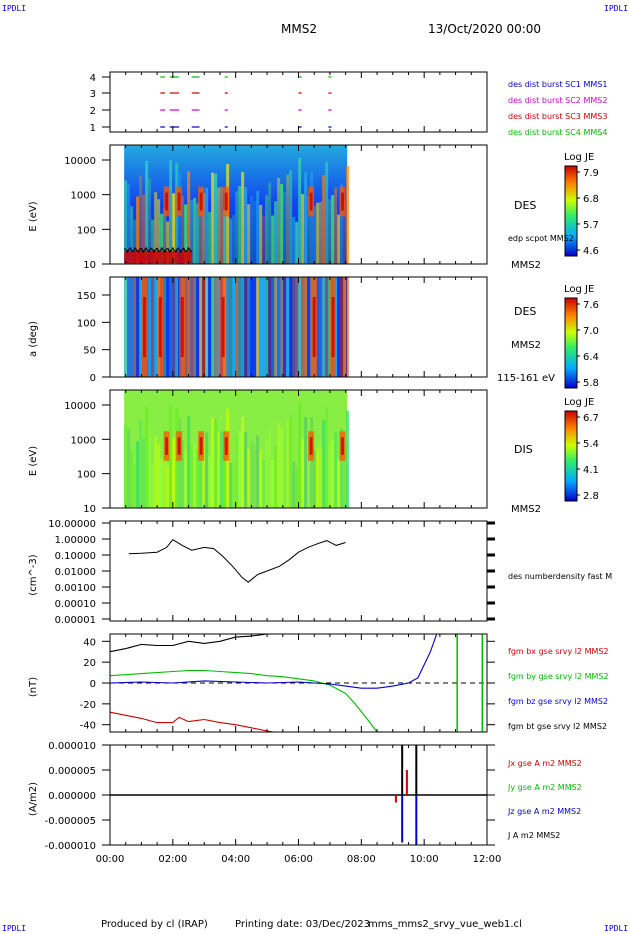  I want to click on corner-mark-bottom-left: IPDLI, so click(14, 928).